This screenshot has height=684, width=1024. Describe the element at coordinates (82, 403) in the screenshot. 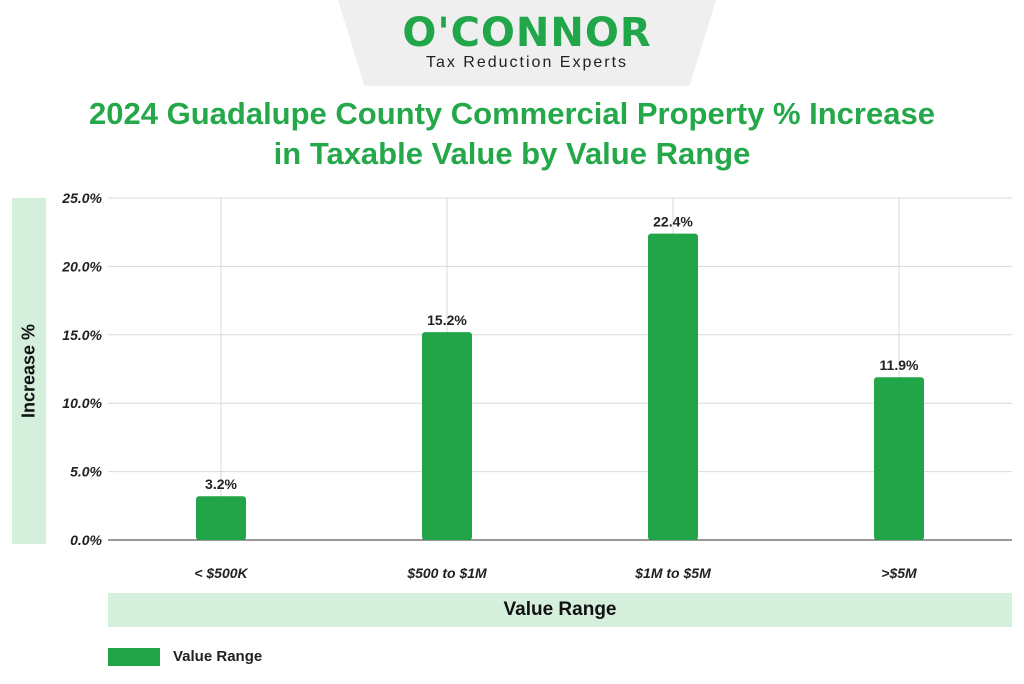

I see `y-tick-label: 10.0%` at that location.